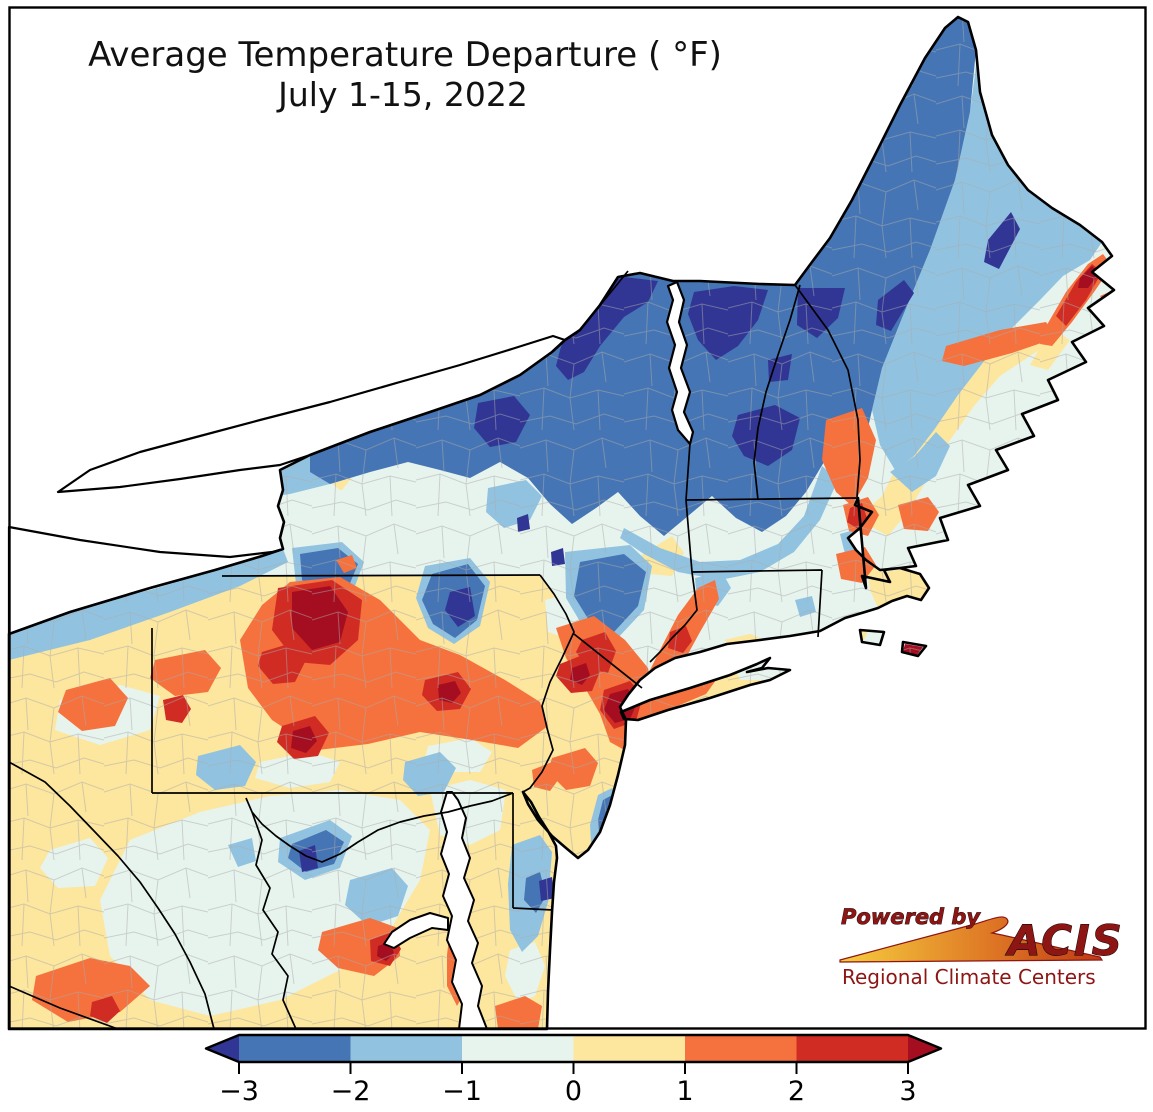  I want to click on colorbar-tick-label: 0, so click(573, 1091).